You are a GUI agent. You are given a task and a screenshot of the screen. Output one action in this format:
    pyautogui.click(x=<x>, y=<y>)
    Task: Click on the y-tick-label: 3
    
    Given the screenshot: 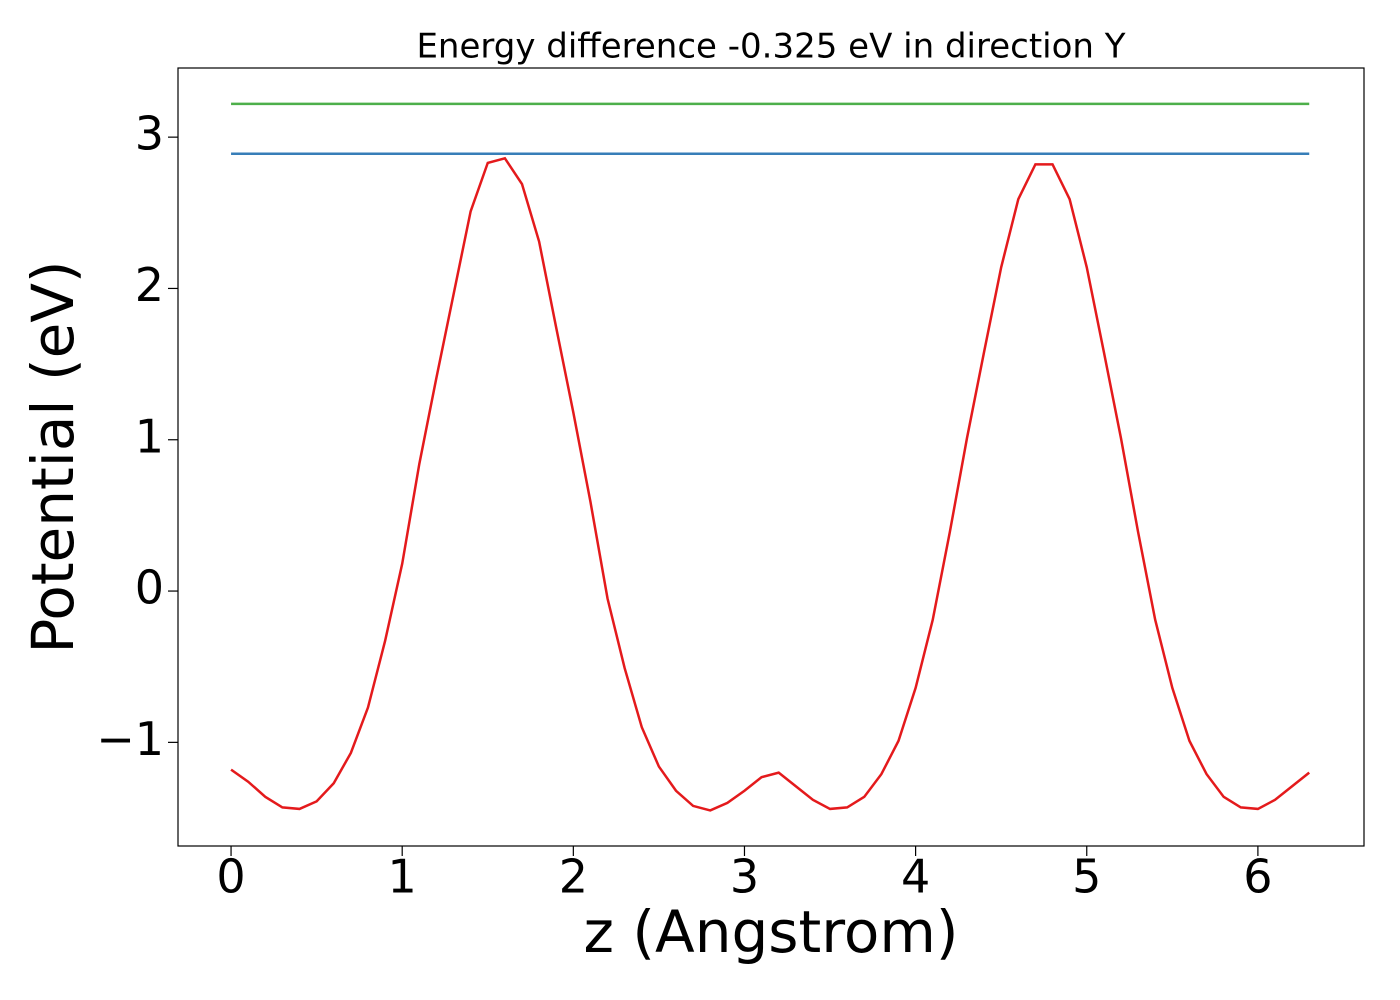 What is the action you would take?
    pyautogui.click(x=149, y=134)
    